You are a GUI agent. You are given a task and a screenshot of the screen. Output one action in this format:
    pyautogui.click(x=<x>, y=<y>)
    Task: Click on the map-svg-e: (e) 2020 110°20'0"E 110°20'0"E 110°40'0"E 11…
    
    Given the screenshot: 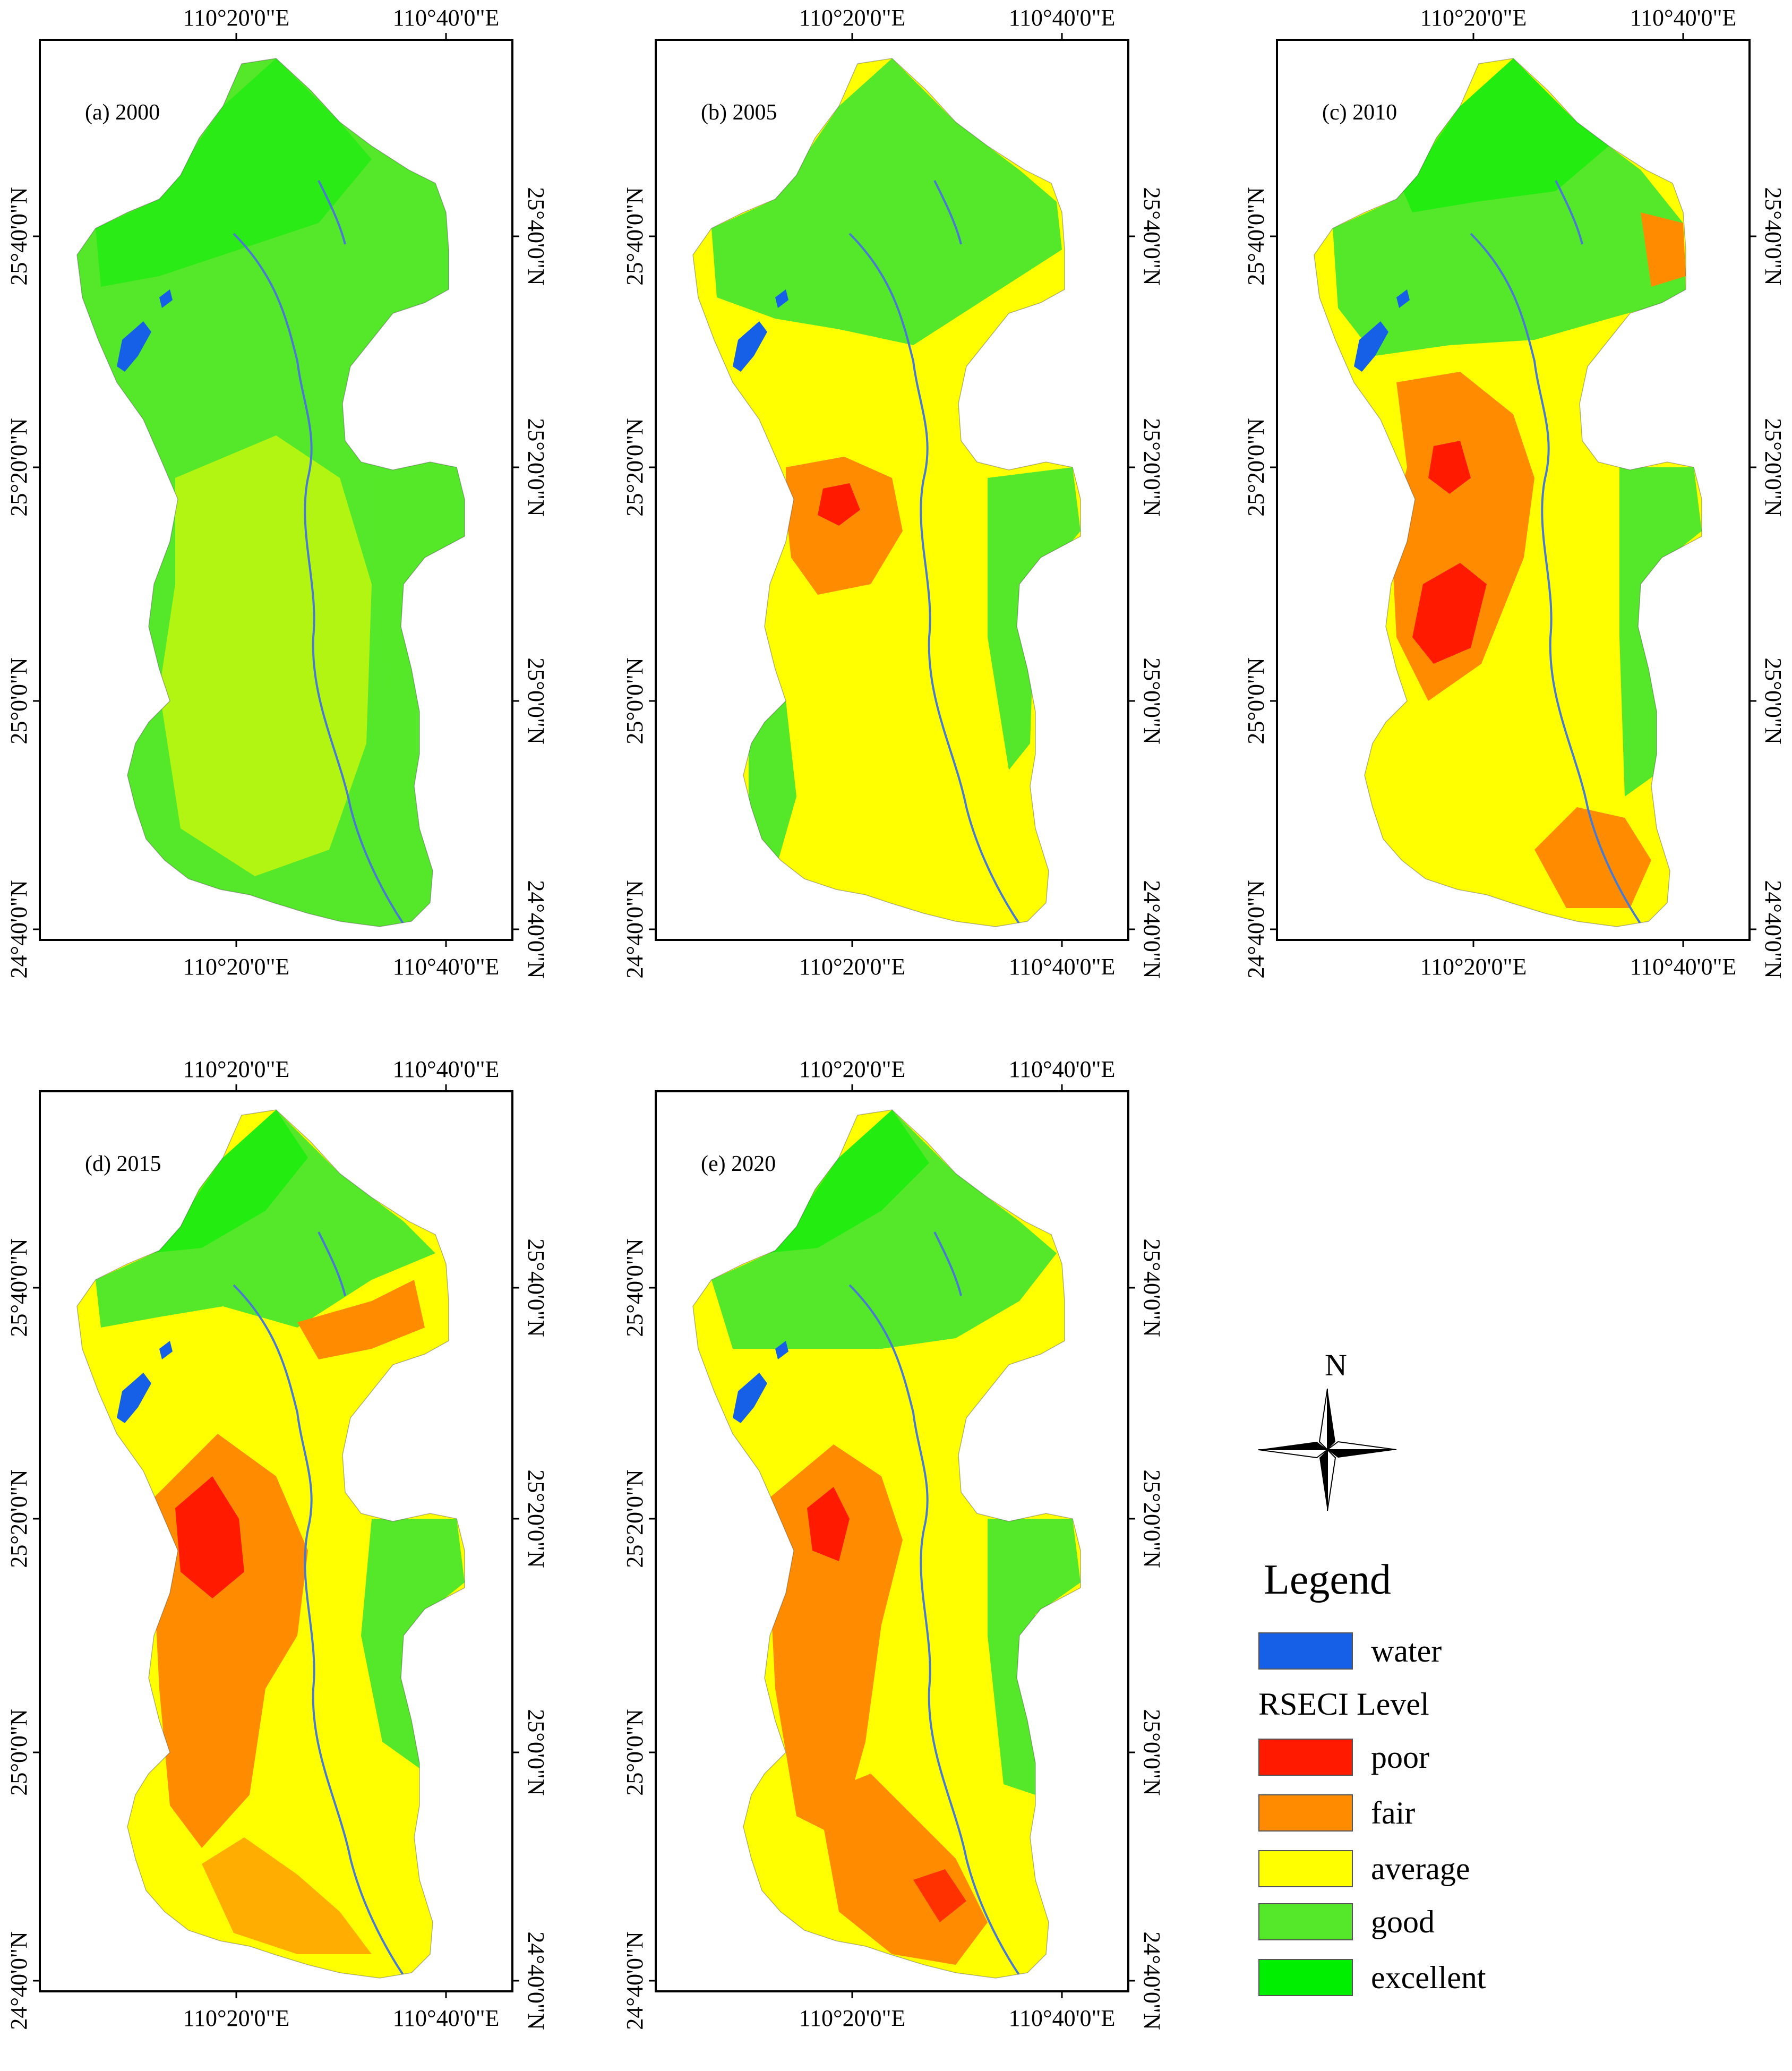 What is the action you would take?
    pyautogui.click(x=894, y=1543)
    